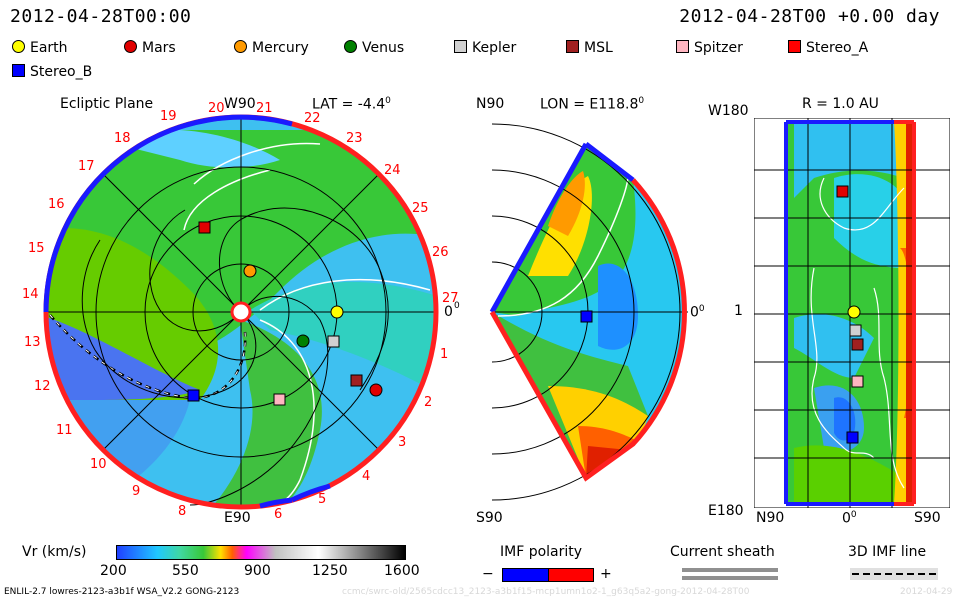  I want to click on colorbar-label: Vr (km/s), so click(54, 552).